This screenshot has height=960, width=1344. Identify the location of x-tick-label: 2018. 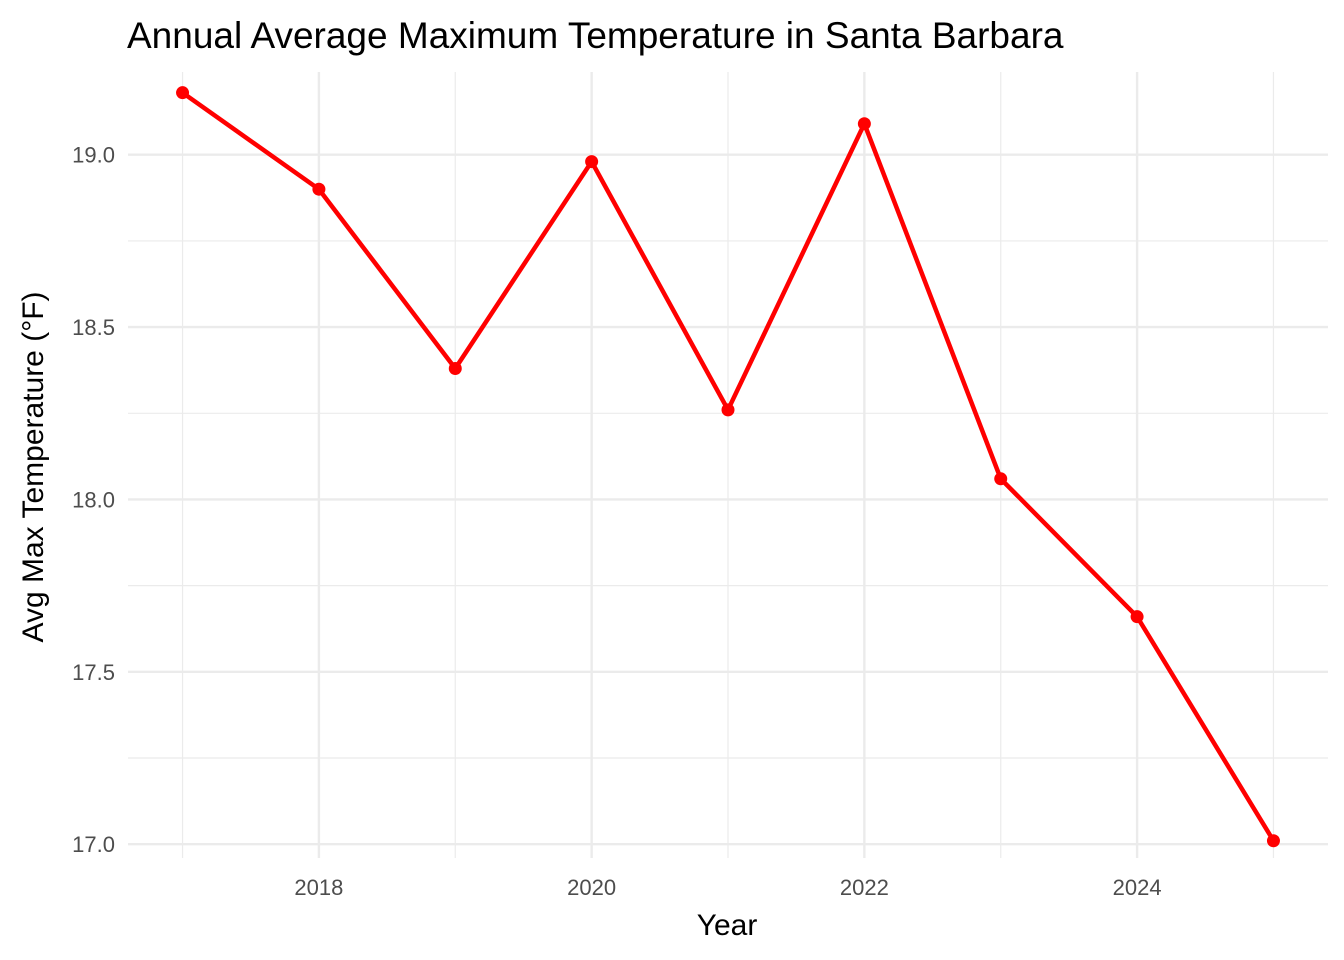
(318, 887).